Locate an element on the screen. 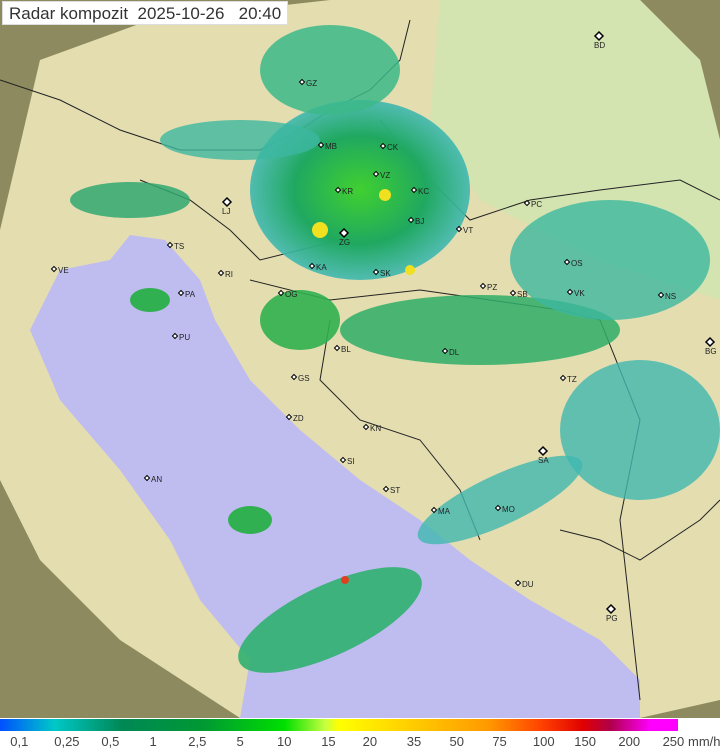  city-label: OS is located at coordinates (577, 263).